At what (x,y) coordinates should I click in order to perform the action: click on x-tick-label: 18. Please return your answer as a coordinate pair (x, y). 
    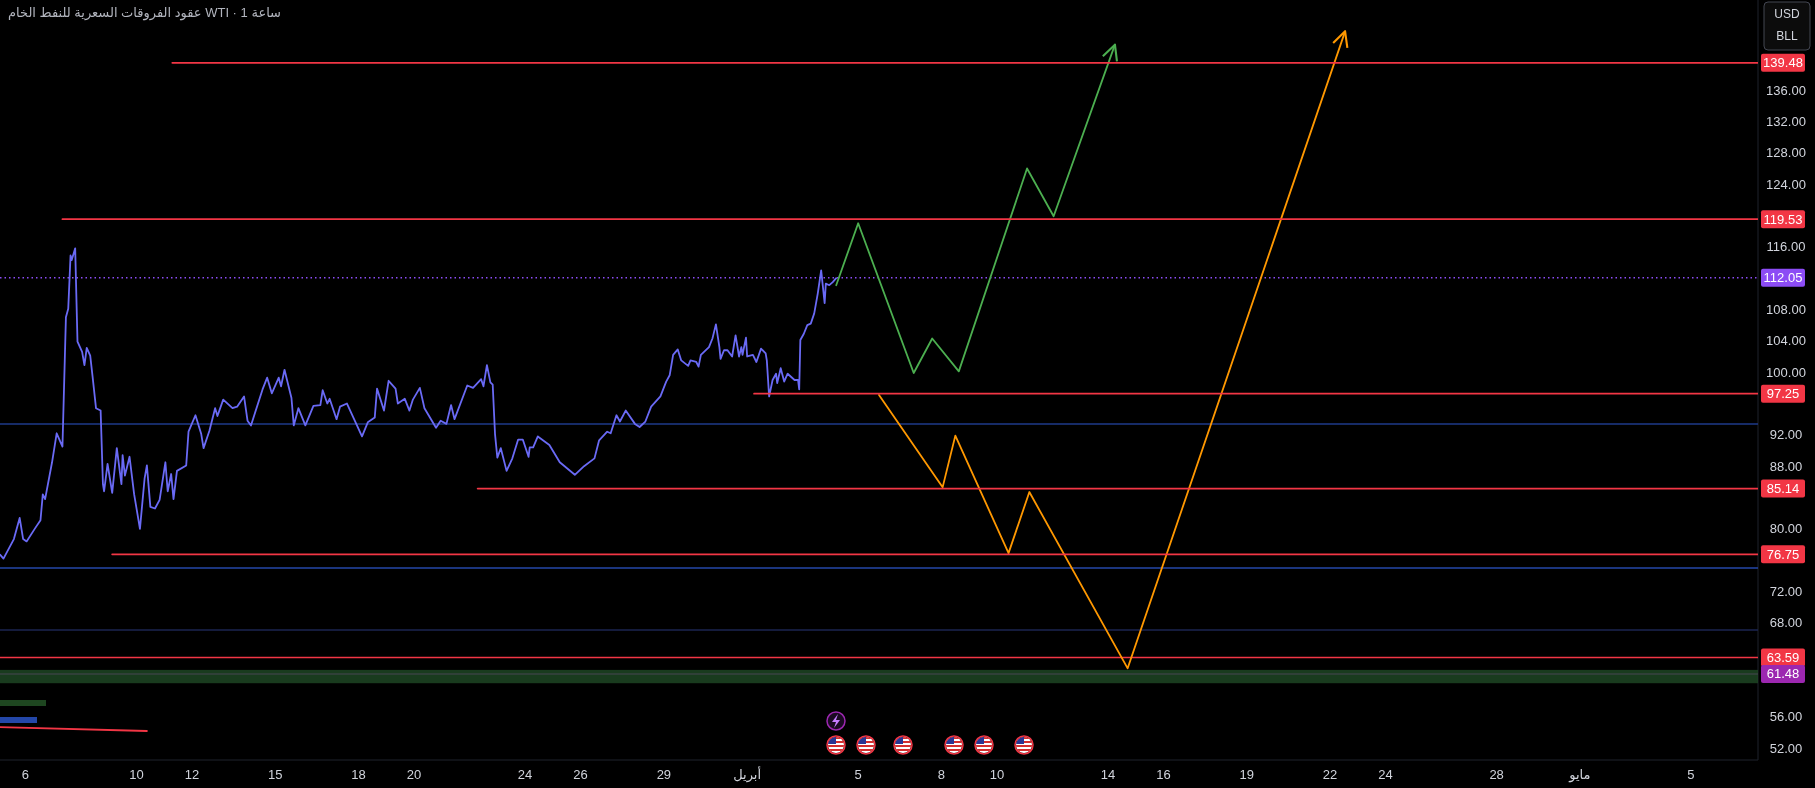
    Looking at the image, I should click on (358, 774).